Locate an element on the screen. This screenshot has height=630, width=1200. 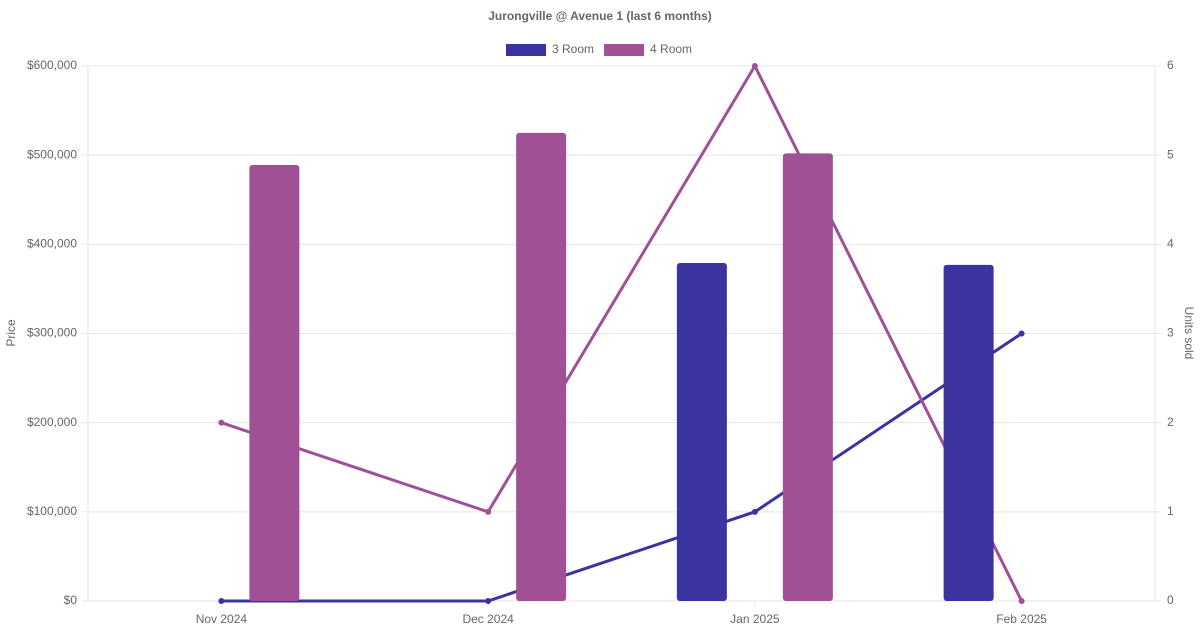
y-tick-label: $500,000 is located at coordinates (52, 154).